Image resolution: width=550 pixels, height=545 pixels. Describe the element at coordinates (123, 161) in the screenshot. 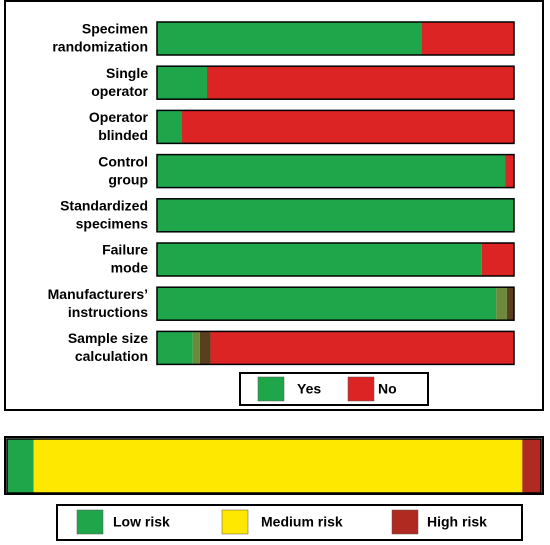

I see `category-label: Control` at that location.